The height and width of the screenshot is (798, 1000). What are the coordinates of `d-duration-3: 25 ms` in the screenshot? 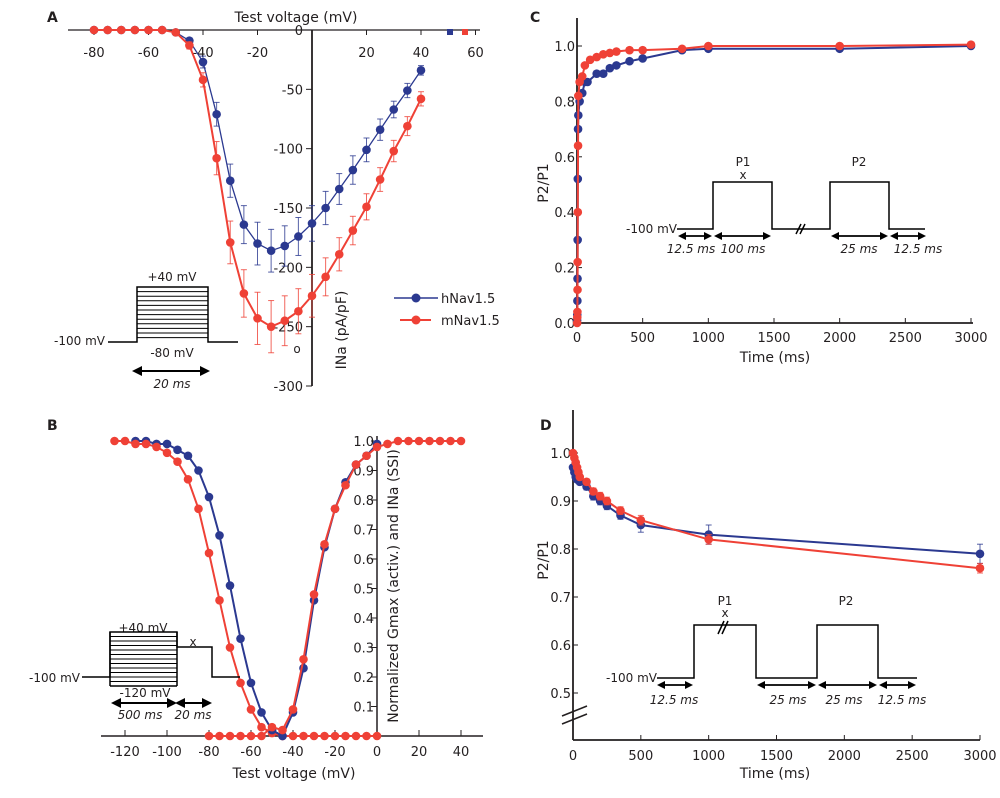 It's located at (843, 700).